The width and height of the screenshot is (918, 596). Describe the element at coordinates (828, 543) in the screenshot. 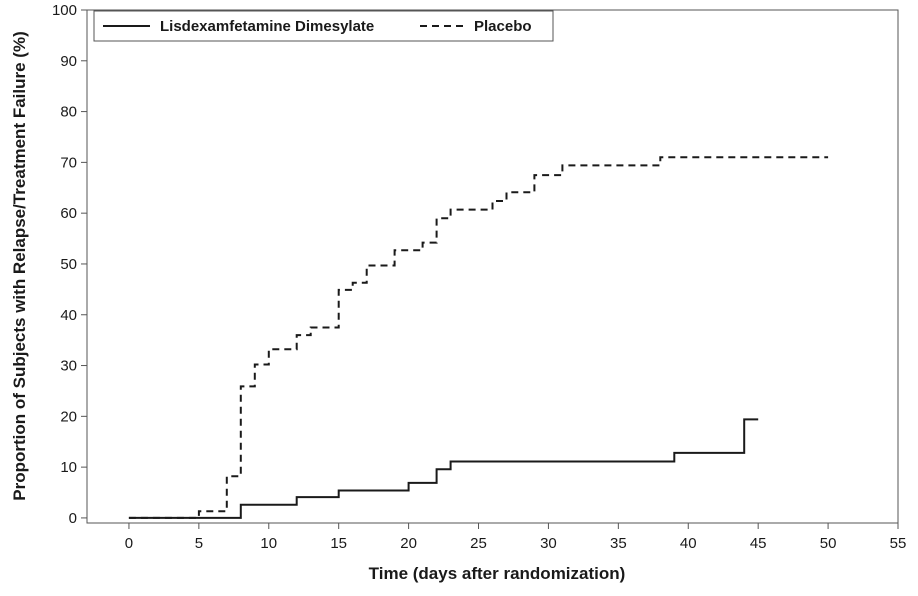

I see `x-tick-label-50: 50` at that location.